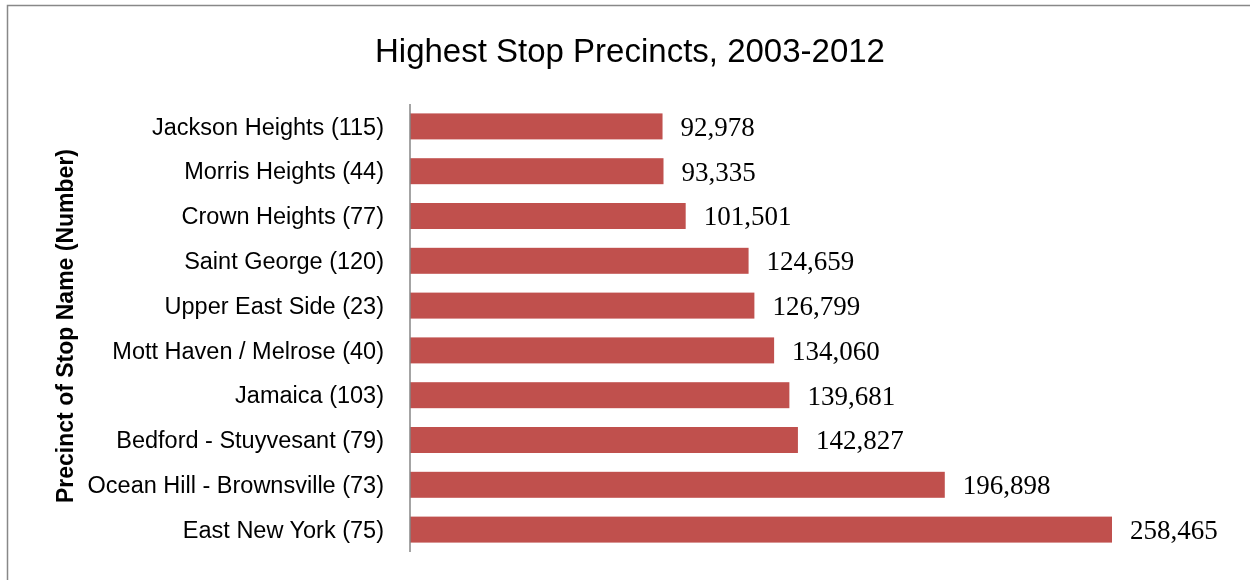 The height and width of the screenshot is (580, 1250). Describe the element at coordinates (274, 305) in the screenshot. I see `y-tick-label: Upper East Side (23)` at that location.